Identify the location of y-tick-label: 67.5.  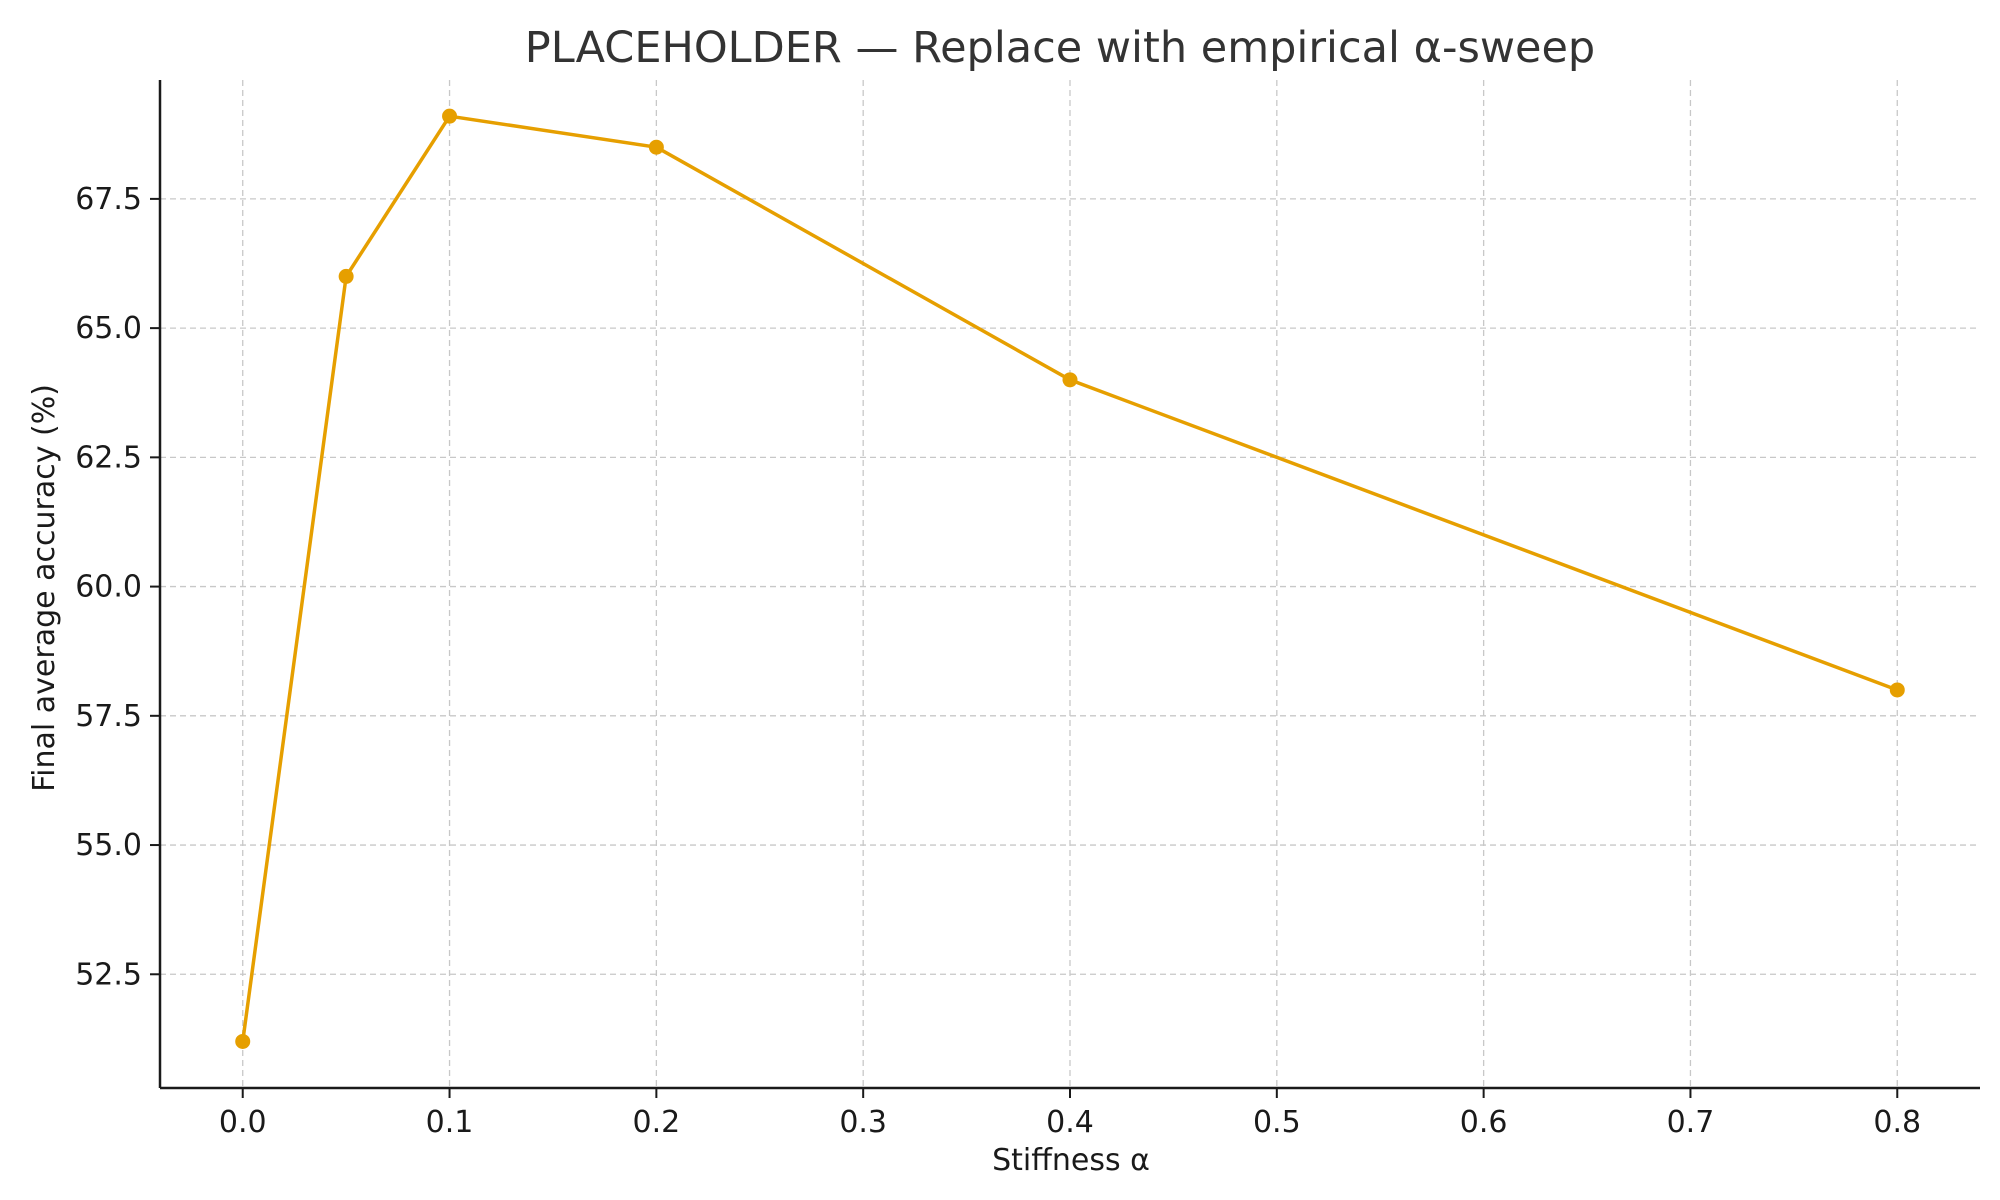
(108, 199).